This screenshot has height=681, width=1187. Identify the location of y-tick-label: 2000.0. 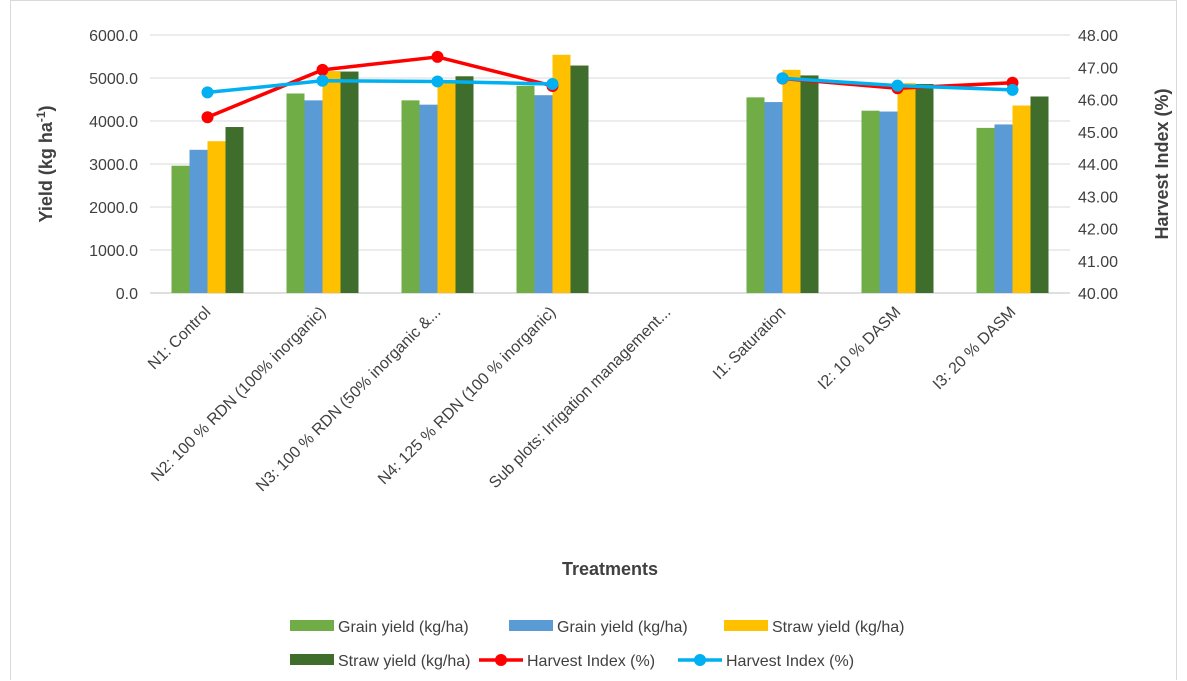
(113, 208).